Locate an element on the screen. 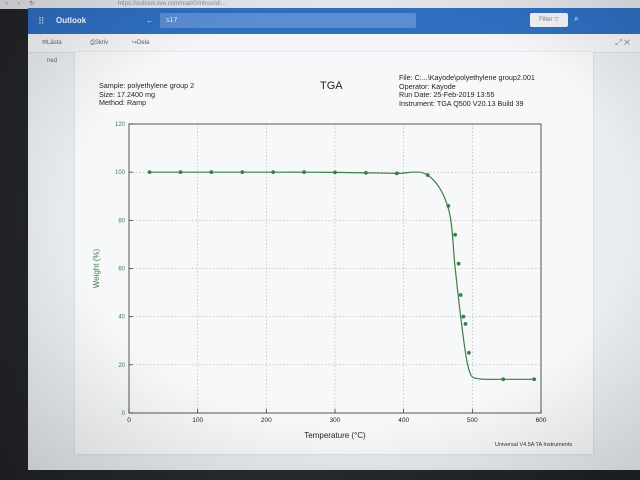 This screenshot has width=640, height=480. filter-button: Filter ▽ is located at coordinates (549, 20).